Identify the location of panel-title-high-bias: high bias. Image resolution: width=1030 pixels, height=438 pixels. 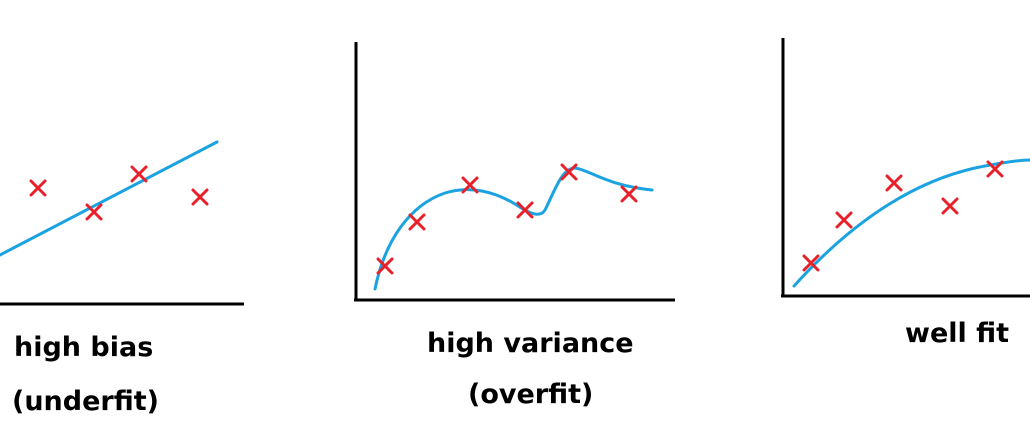
(84, 347).